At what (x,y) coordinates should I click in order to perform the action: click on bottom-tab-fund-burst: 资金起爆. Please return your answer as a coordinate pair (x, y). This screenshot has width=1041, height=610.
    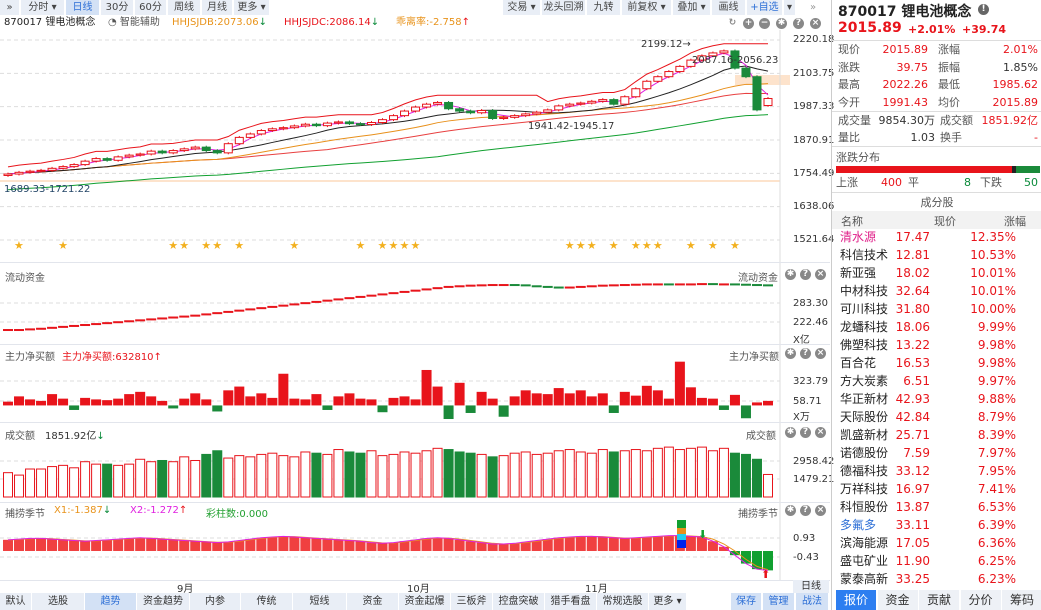
    Looking at the image, I should click on (425, 601).